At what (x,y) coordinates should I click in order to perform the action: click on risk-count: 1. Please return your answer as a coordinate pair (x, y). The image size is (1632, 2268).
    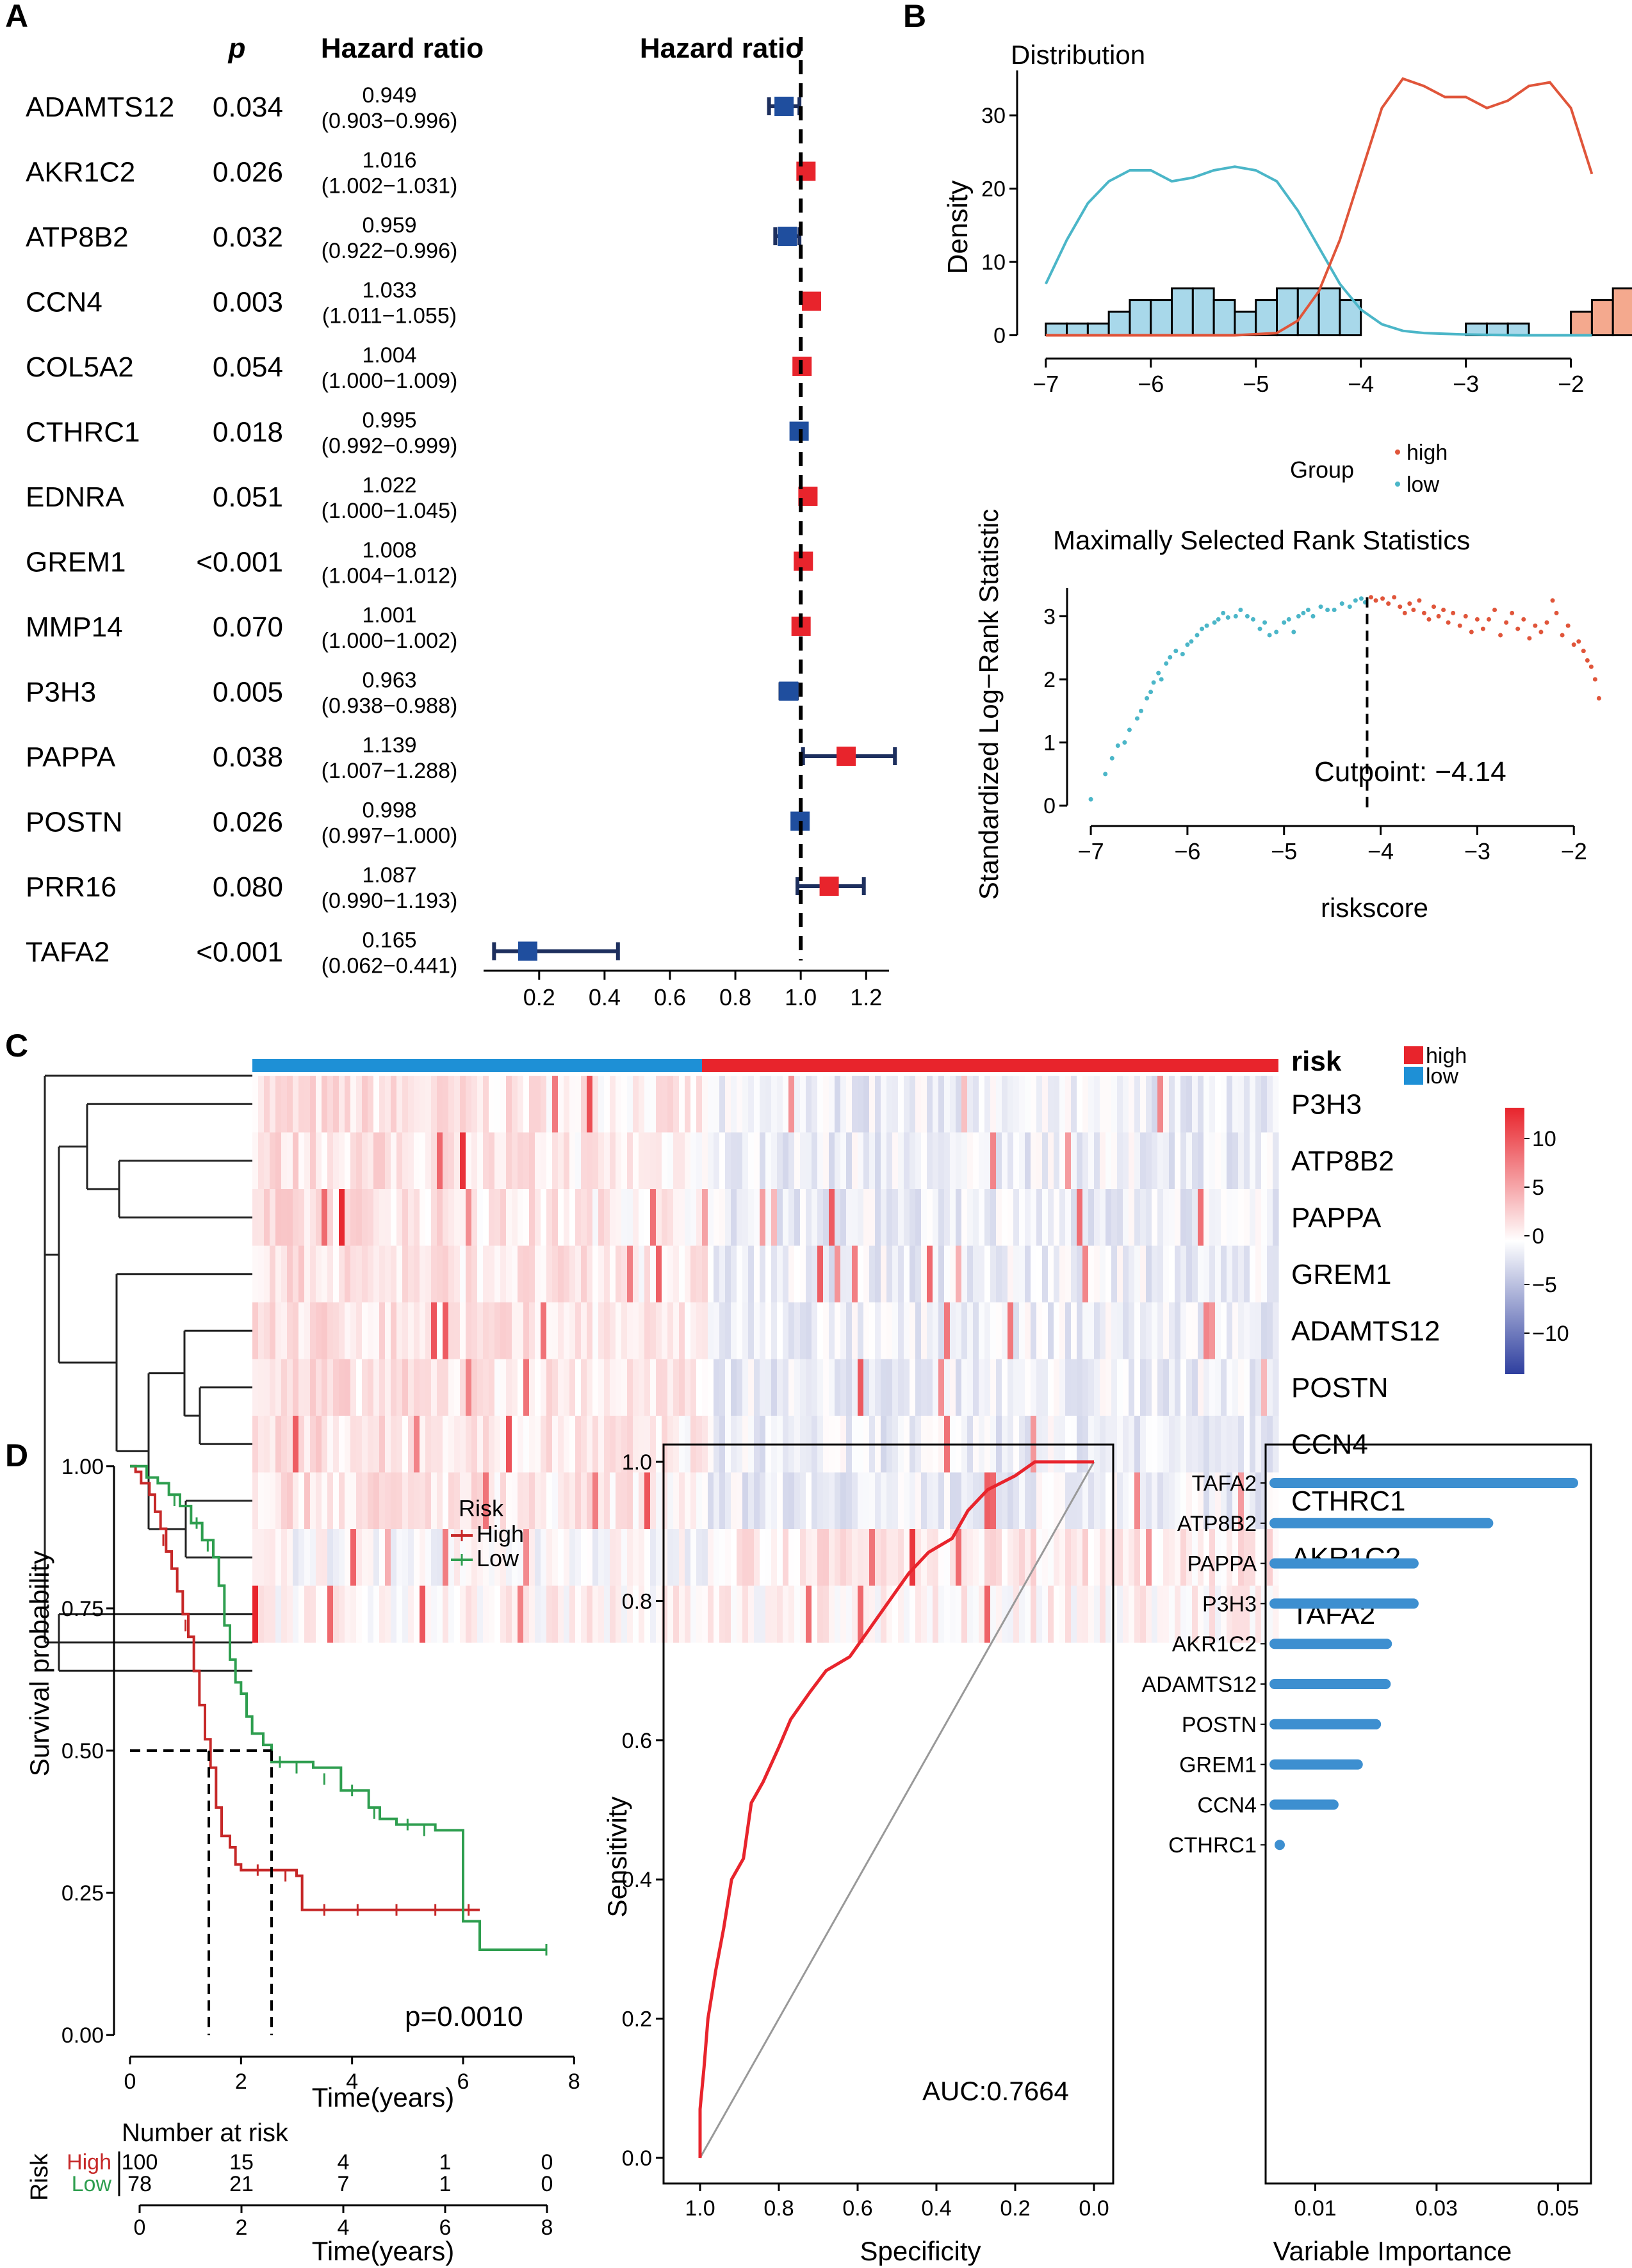
    Looking at the image, I should click on (445, 2162).